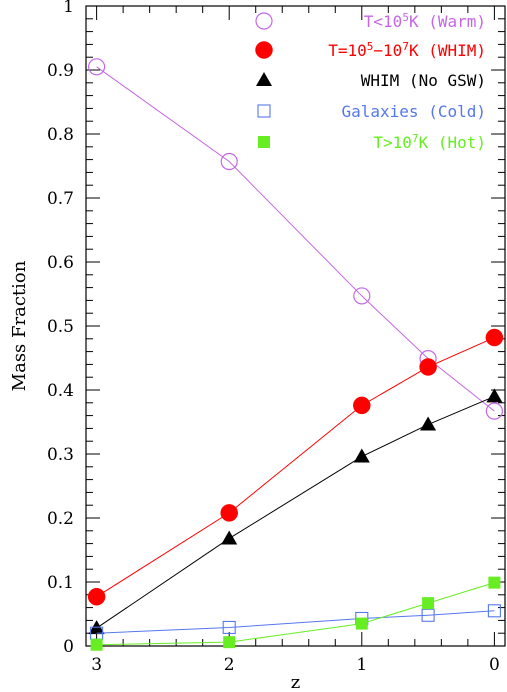  Describe the element at coordinates (68, 647) in the screenshot. I see `y-tick-label: 0` at that location.